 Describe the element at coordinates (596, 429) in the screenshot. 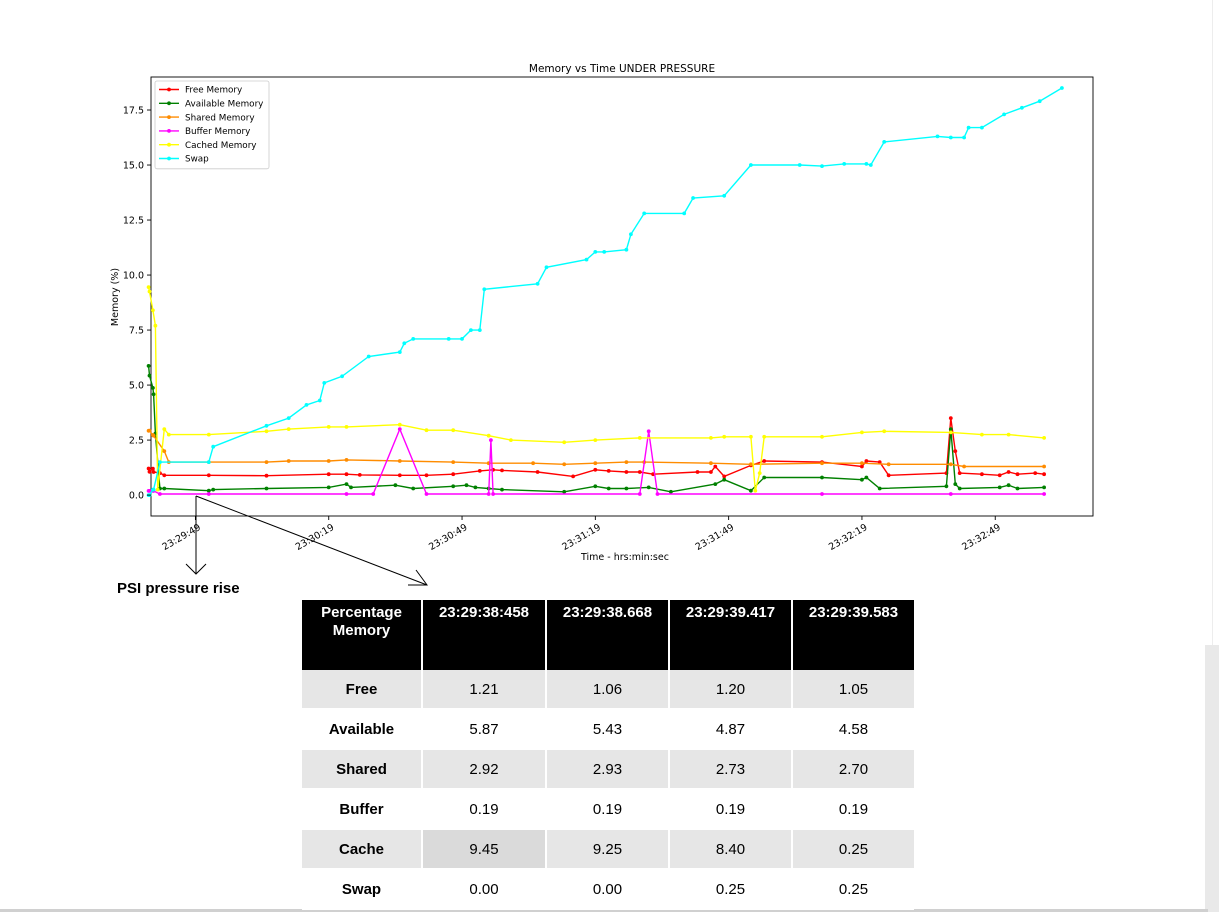

I see `series-line-available-memory` at that location.